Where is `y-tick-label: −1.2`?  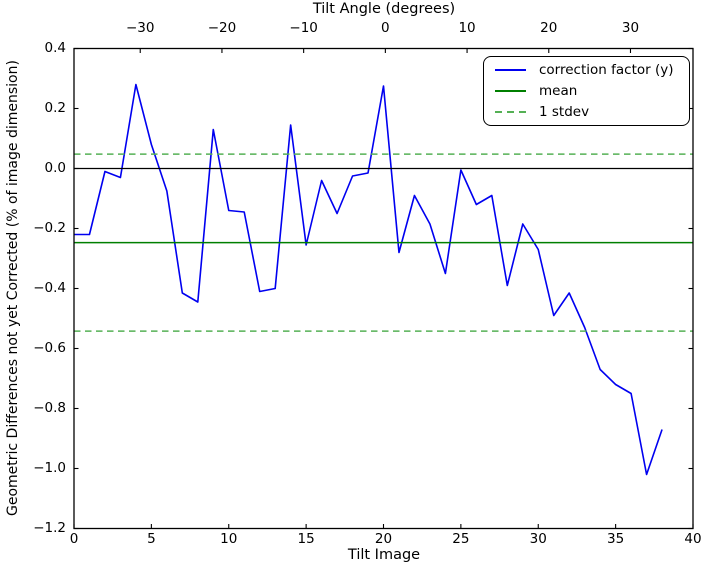 y-tick-label: −1.2 is located at coordinates (49, 528).